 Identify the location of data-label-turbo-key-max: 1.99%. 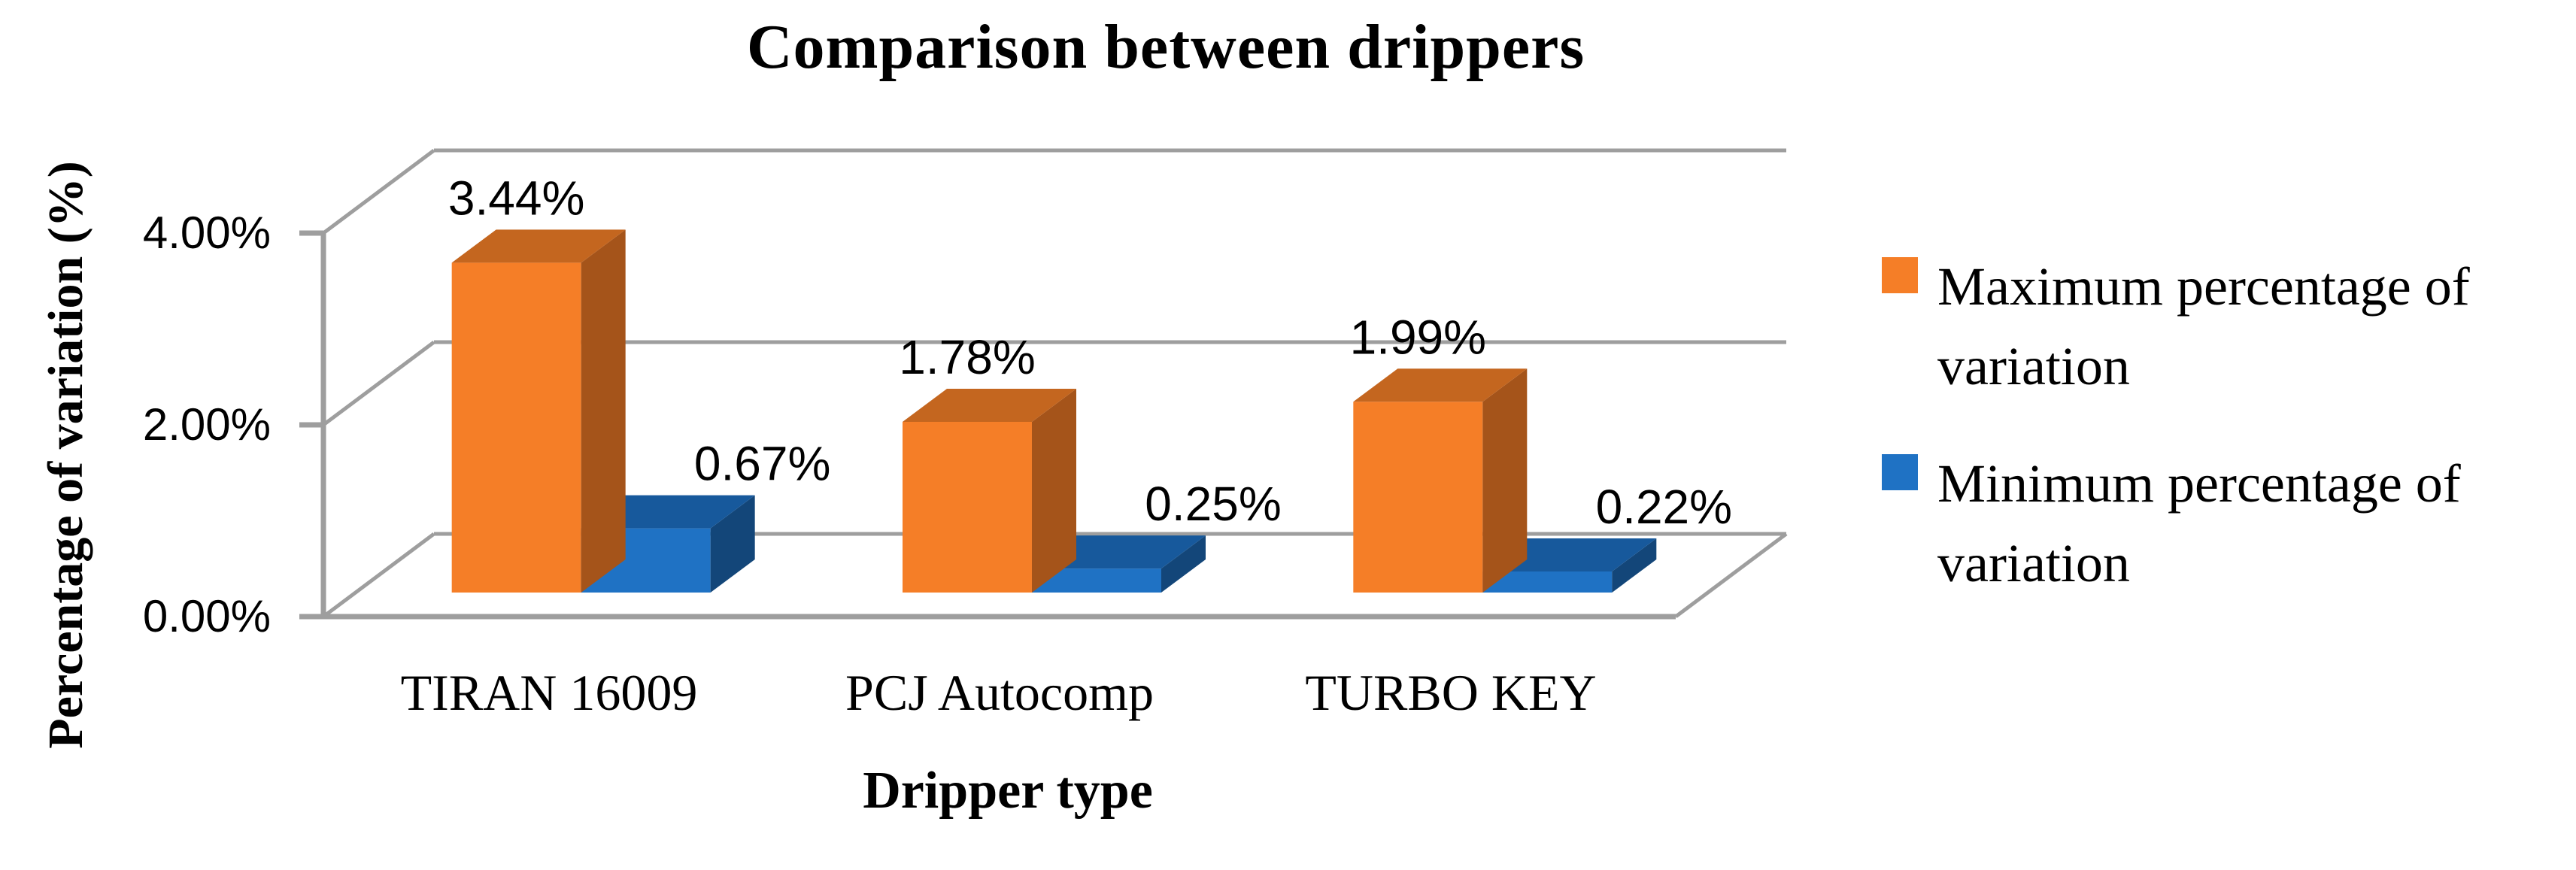
(1418, 337).